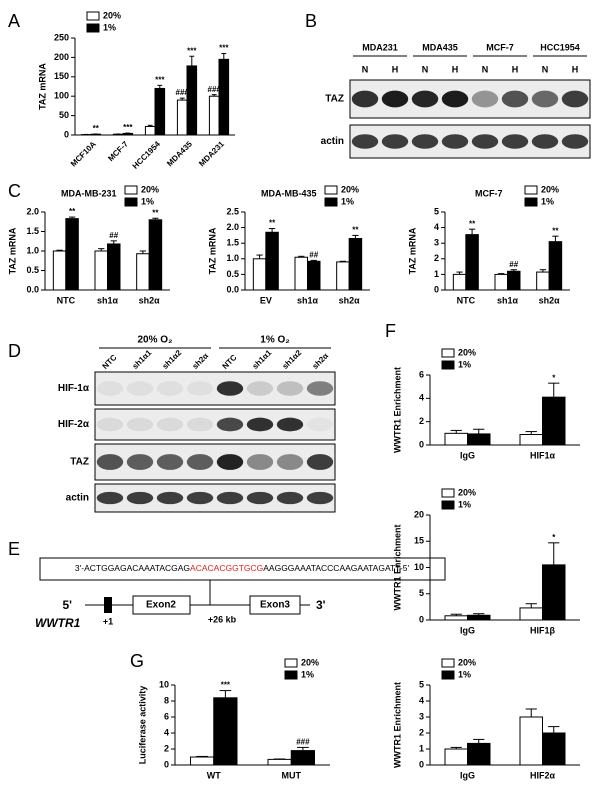 The width and height of the screenshot is (600, 800). What do you see at coordinates (554, 377) in the screenshot?
I see `significance-marker: *` at bounding box center [554, 377].